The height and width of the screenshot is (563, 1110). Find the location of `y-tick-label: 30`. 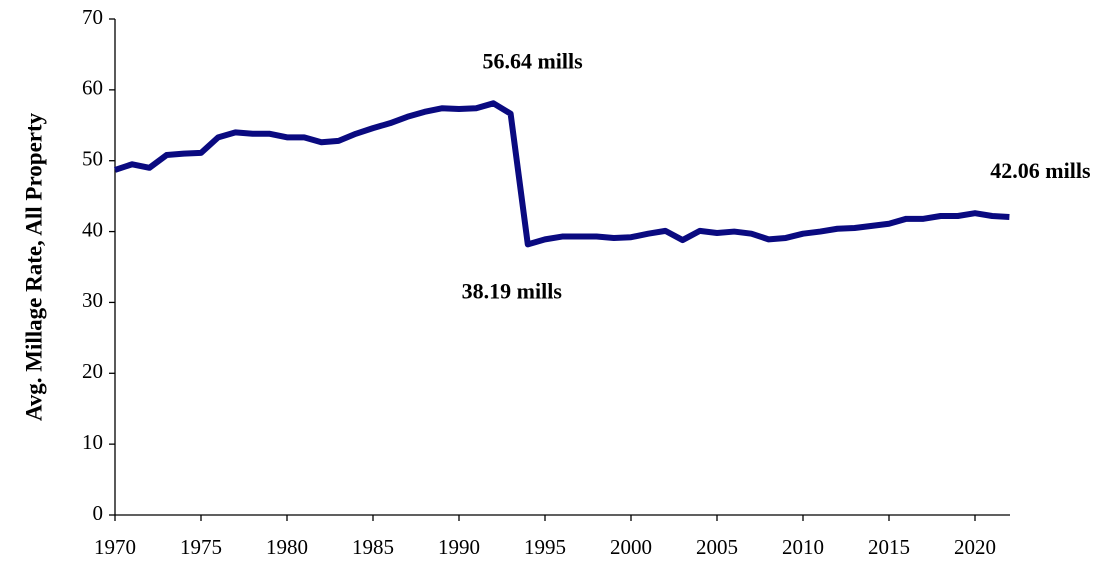

y-tick-label: 30 is located at coordinates (92, 300).